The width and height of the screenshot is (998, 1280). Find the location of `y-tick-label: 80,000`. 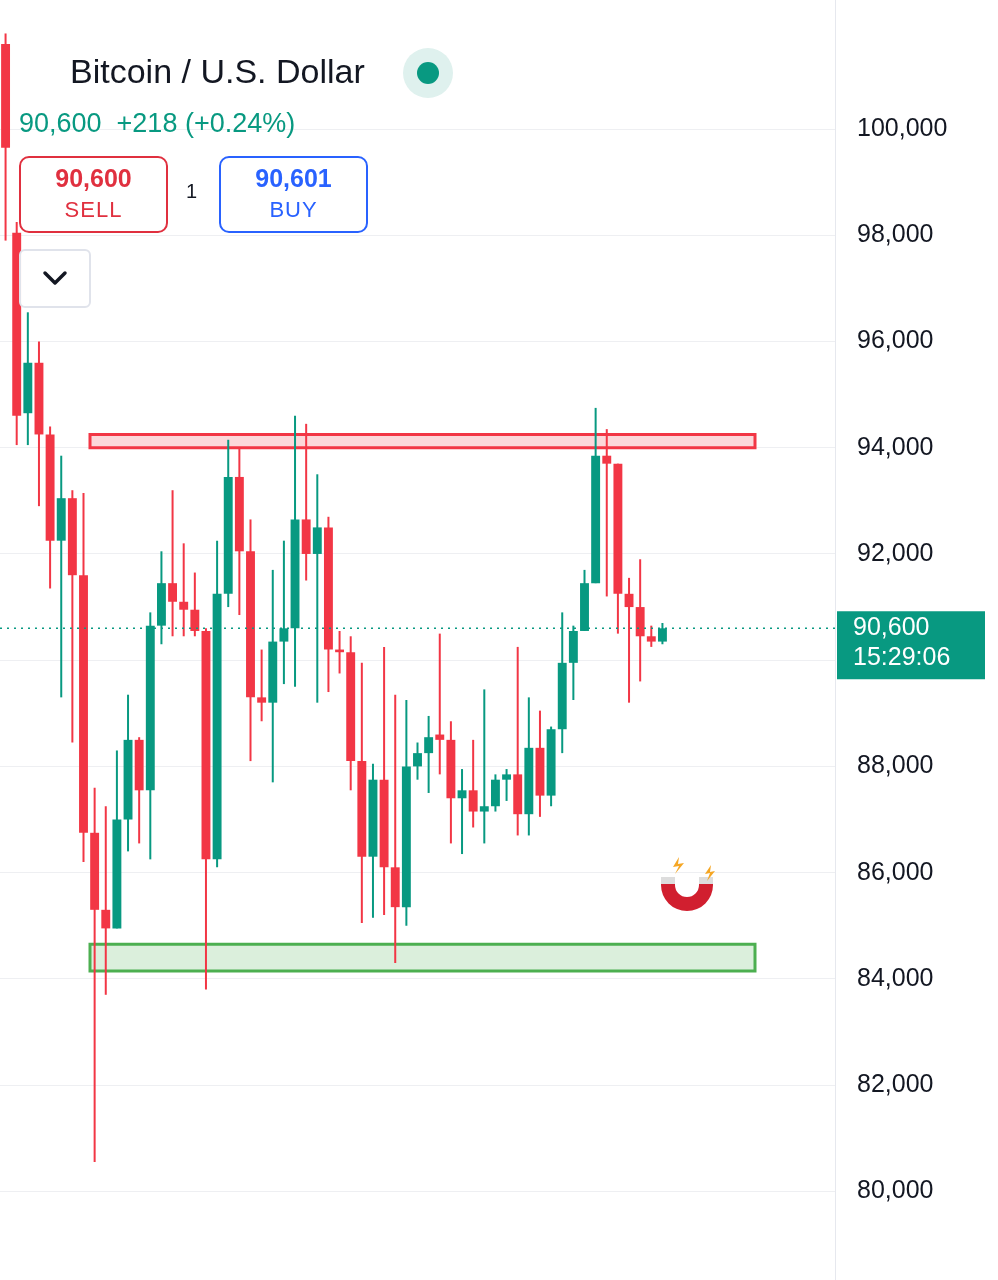

y-tick-label: 80,000 is located at coordinates (895, 1189).